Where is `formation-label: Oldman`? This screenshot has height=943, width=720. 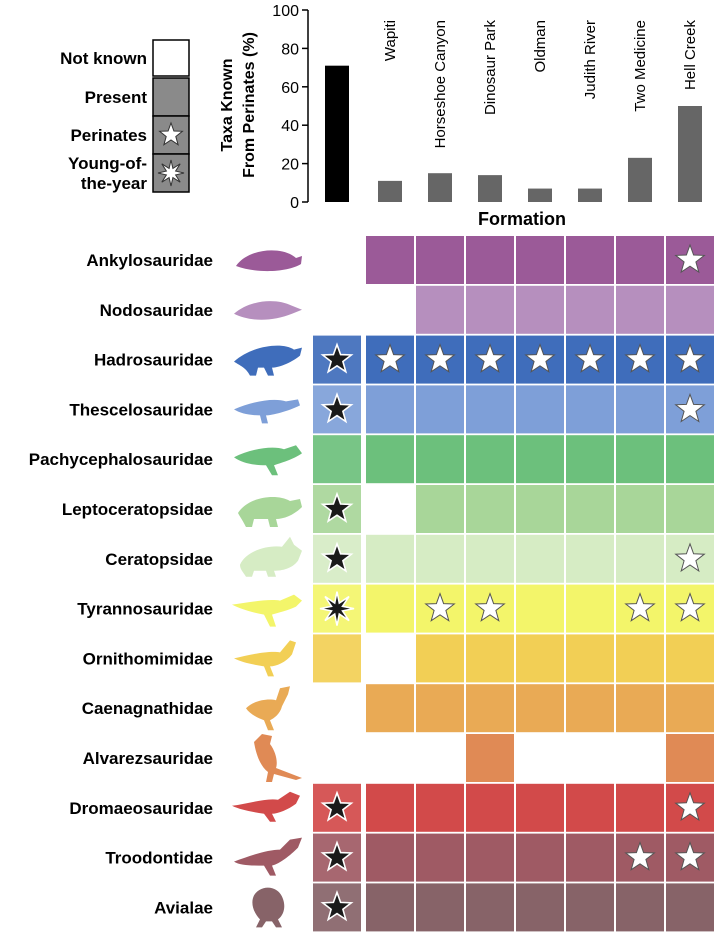 formation-label: Oldman is located at coordinates (540, 46).